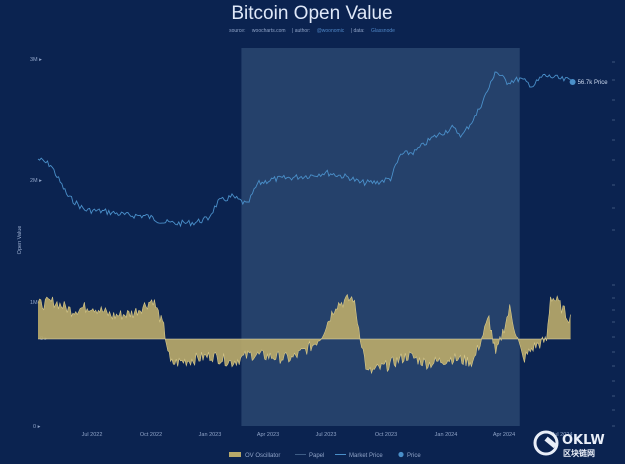 Image resolution: width=625 pixels, height=464 pixels. I want to click on legend-item-price: Price, so click(409, 455).